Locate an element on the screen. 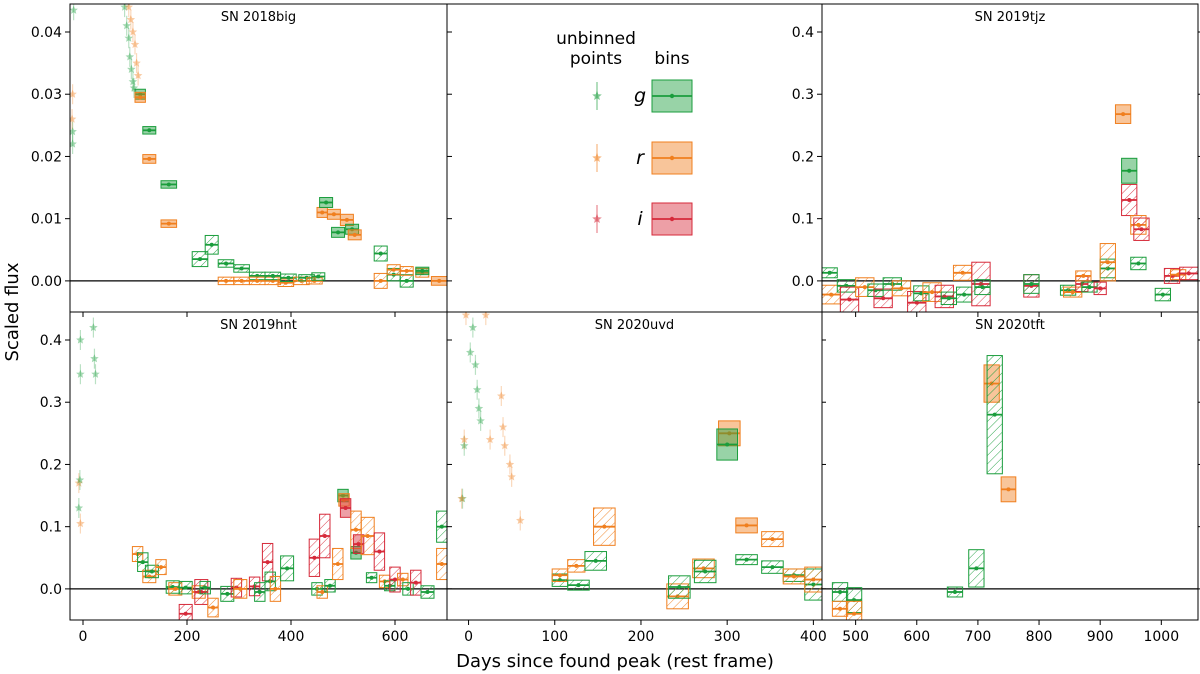 This screenshot has width=1200, height=674. panel-title: SN 2020tft is located at coordinates (1010, 325).